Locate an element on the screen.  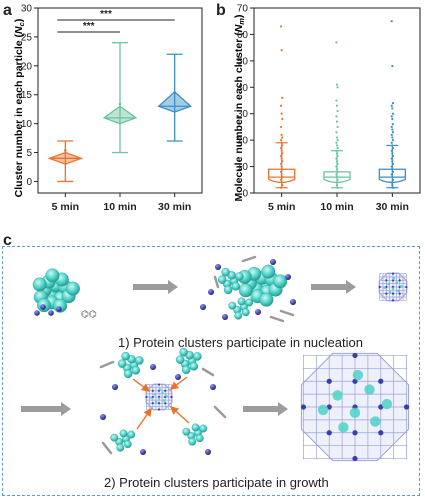
y-tick-label: 5 is located at coordinates (29, 153).